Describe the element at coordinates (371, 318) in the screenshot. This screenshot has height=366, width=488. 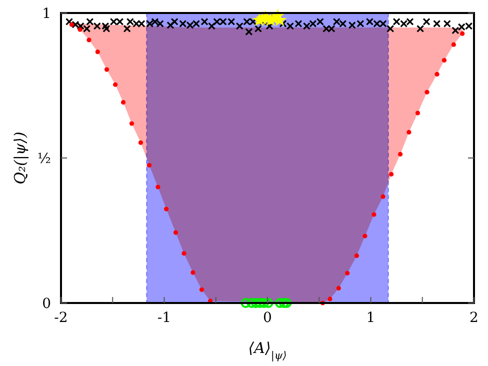
I see `x-tick-label: 1` at that location.